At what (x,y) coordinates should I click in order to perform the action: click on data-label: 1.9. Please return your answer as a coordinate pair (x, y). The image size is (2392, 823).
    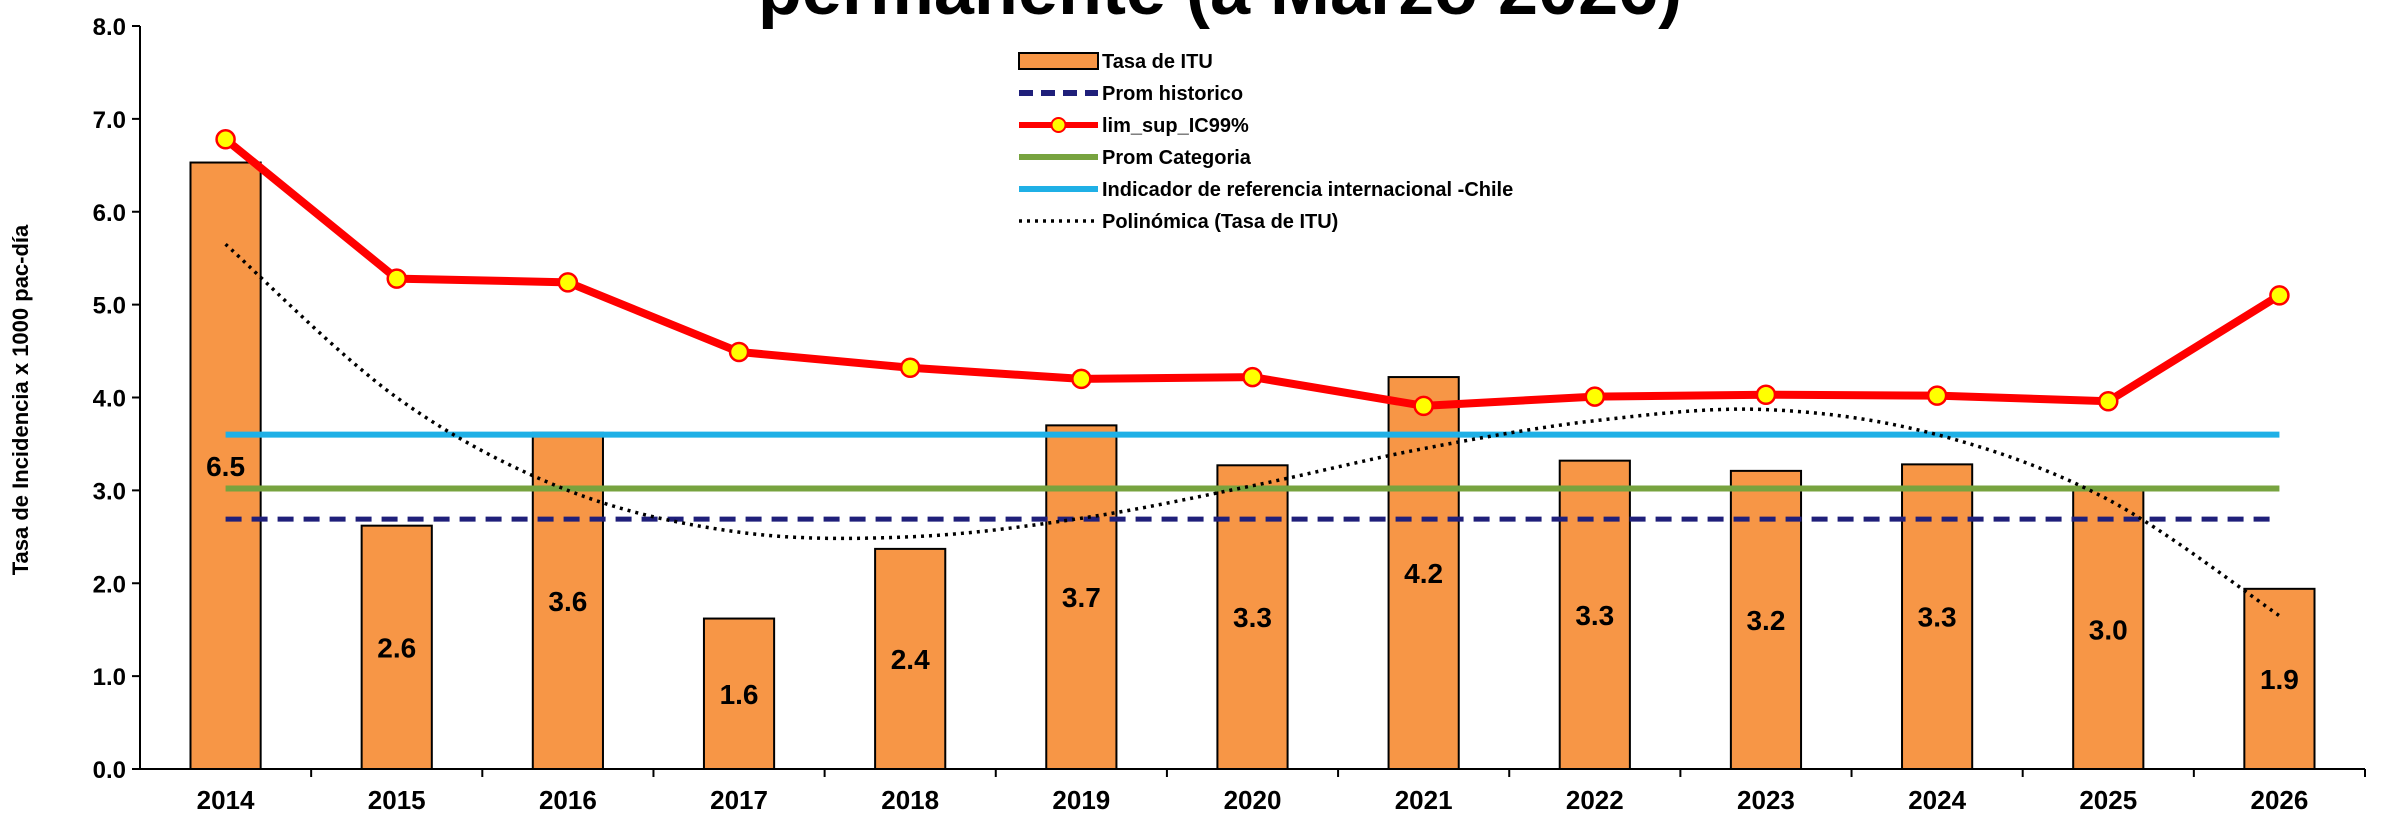
    Looking at the image, I should click on (2279, 679).